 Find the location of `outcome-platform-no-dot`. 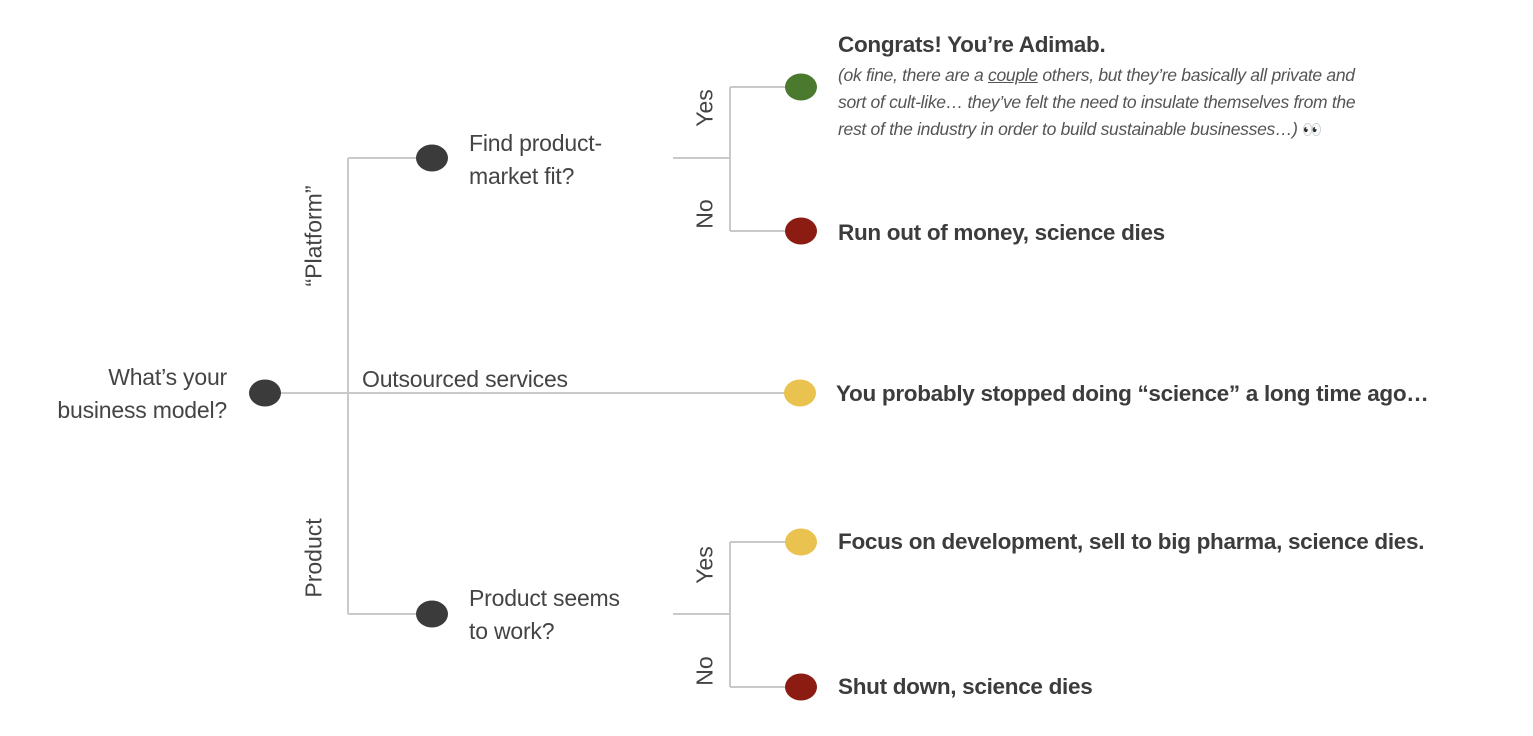

outcome-platform-no-dot is located at coordinates (801, 231).